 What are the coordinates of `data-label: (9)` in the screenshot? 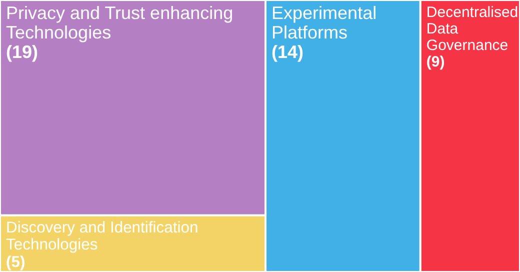 It's located at (435, 62).